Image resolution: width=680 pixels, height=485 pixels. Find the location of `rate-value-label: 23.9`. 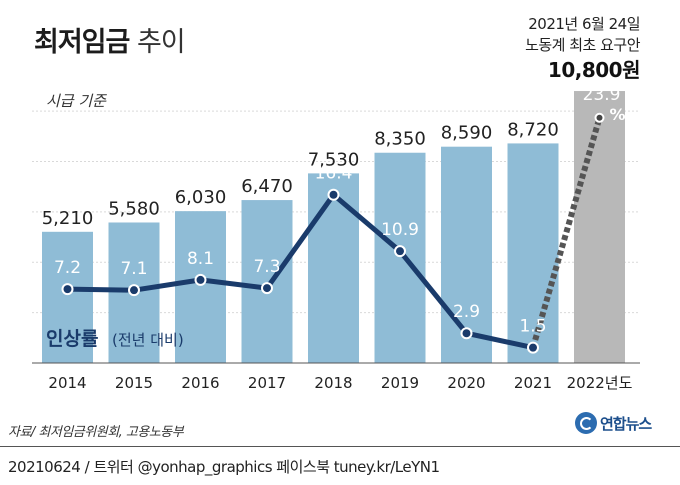

rate-value-label: 23.9 is located at coordinates (602, 95).